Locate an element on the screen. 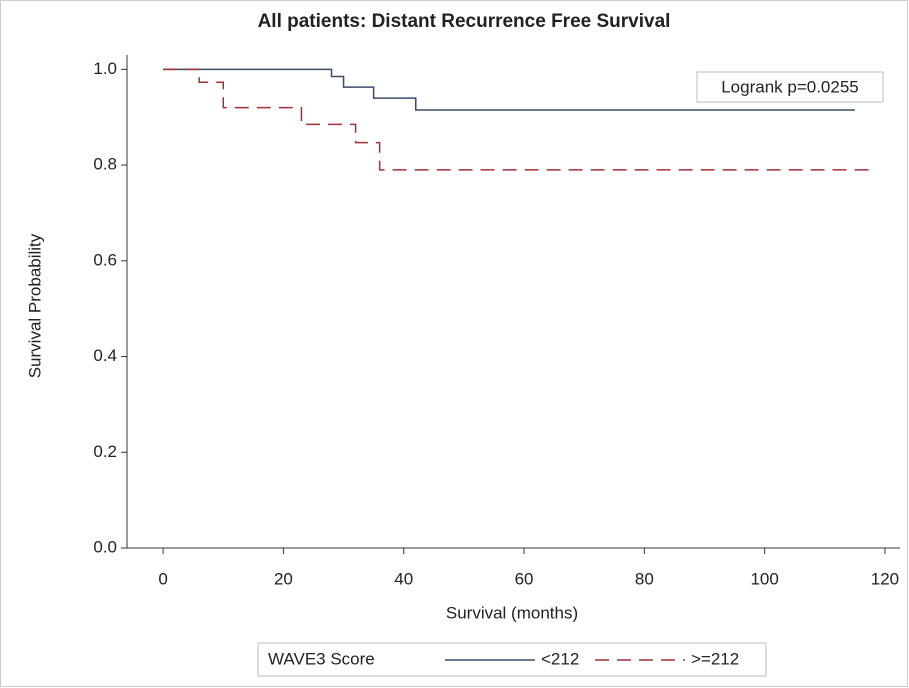 Image resolution: width=909 pixels, height=688 pixels. annotation-box is located at coordinates (790, 87).